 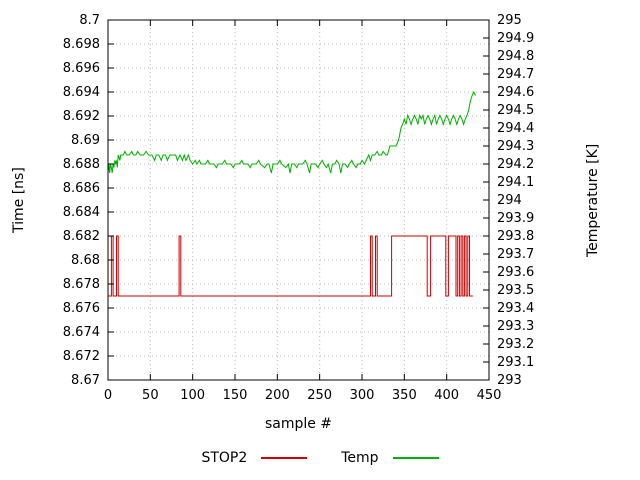 I want to click on y-left-tick-label: 8.67, so click(x=85, y=380).